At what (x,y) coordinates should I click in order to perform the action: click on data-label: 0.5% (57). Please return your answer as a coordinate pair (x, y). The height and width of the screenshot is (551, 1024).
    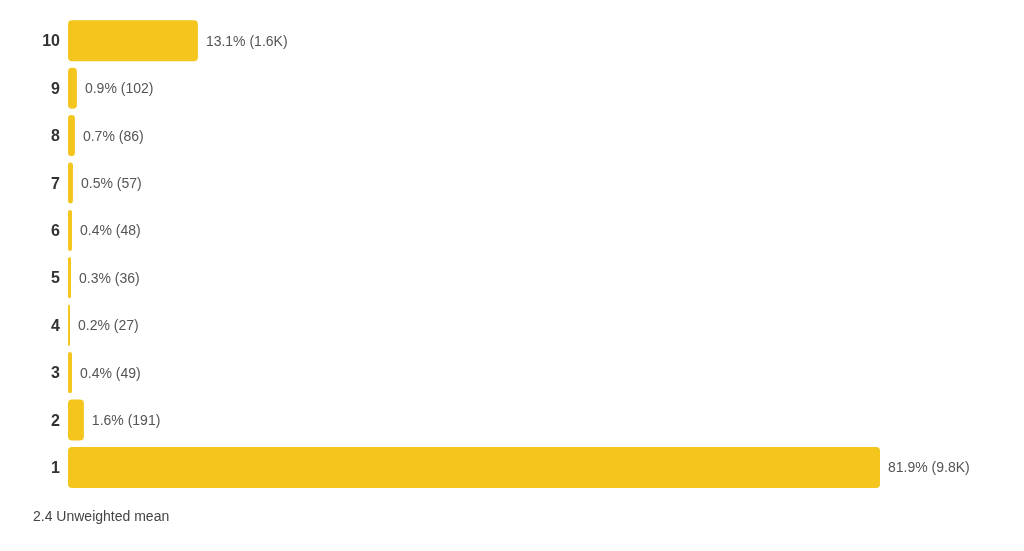
    Looking at the image, I should click on (111, 183).